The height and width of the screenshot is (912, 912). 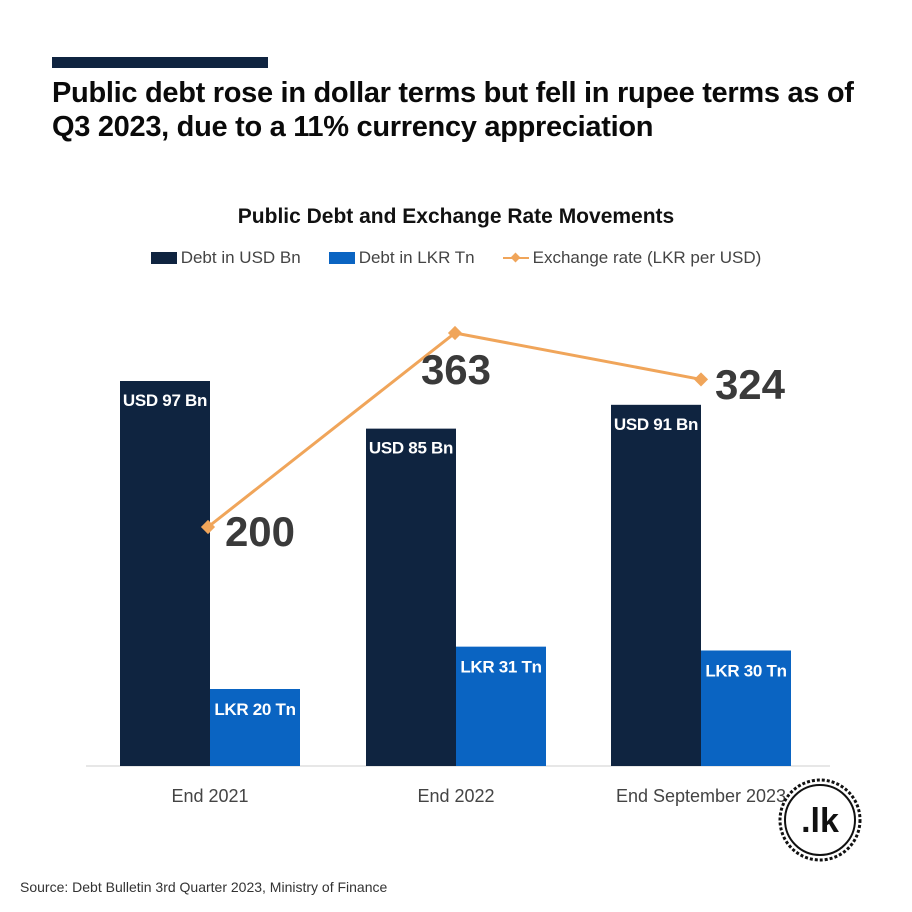 I want to click on data-label-exchange-rate: 200, so click(x=260, y=531).